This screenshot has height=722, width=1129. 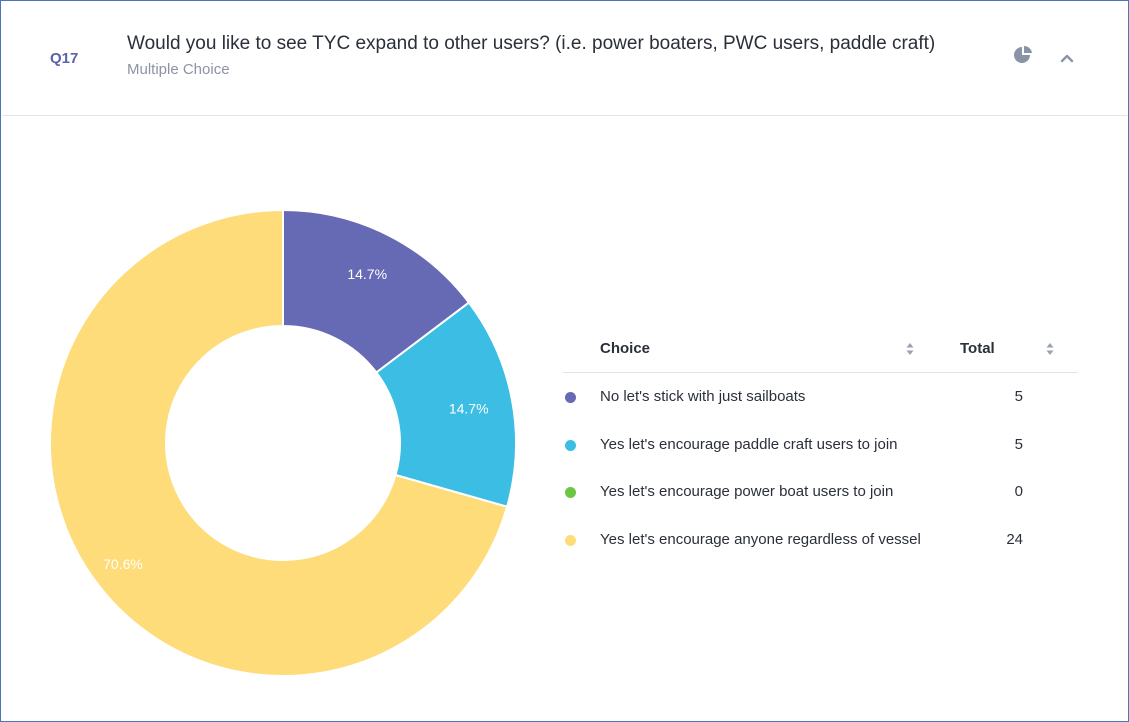 What do you see at coordinates (703, 396) in the screenshot?
I see `legend-choice-label: No let's stick with just sailboats` at bounding box center [703, 396].